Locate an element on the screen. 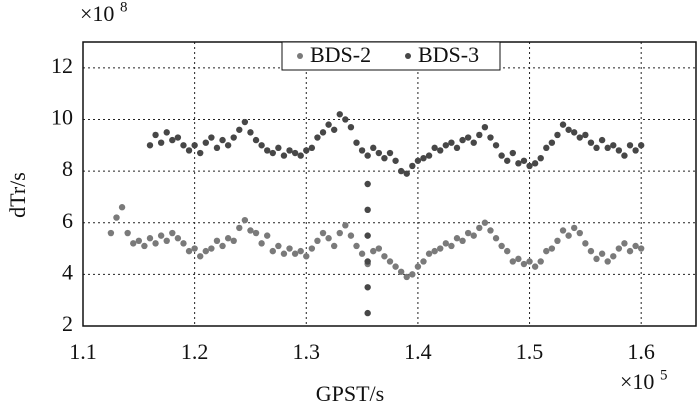  y-tick-label: 2 is located at coordinates (67, 323).